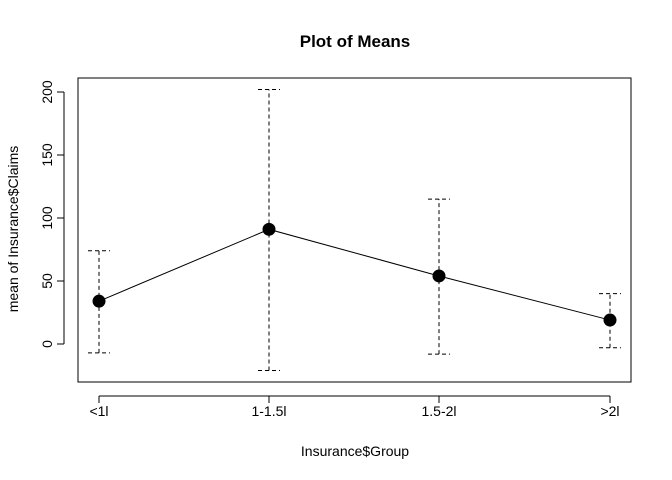 This screenshot has height=480, width=672. What do you see at coordinates (47, 155) in the screenshot?
I see `y-tick-label: 150` at bounding box center [47, 155].